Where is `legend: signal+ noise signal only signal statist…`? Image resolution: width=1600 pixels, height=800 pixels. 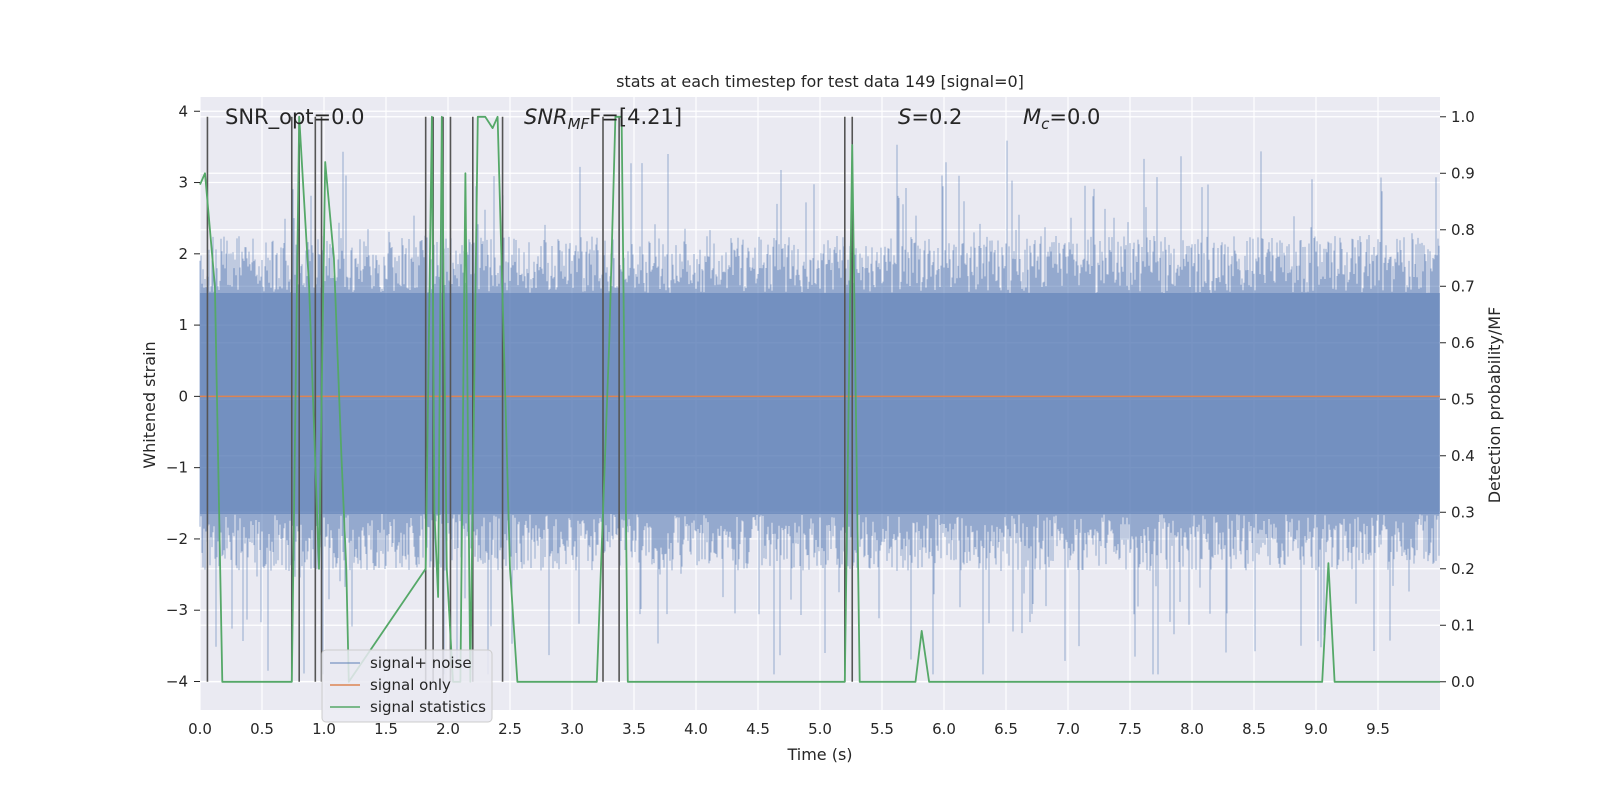
legend: signal+ noise signal only signal statist… is located at coordinates (407, 686).